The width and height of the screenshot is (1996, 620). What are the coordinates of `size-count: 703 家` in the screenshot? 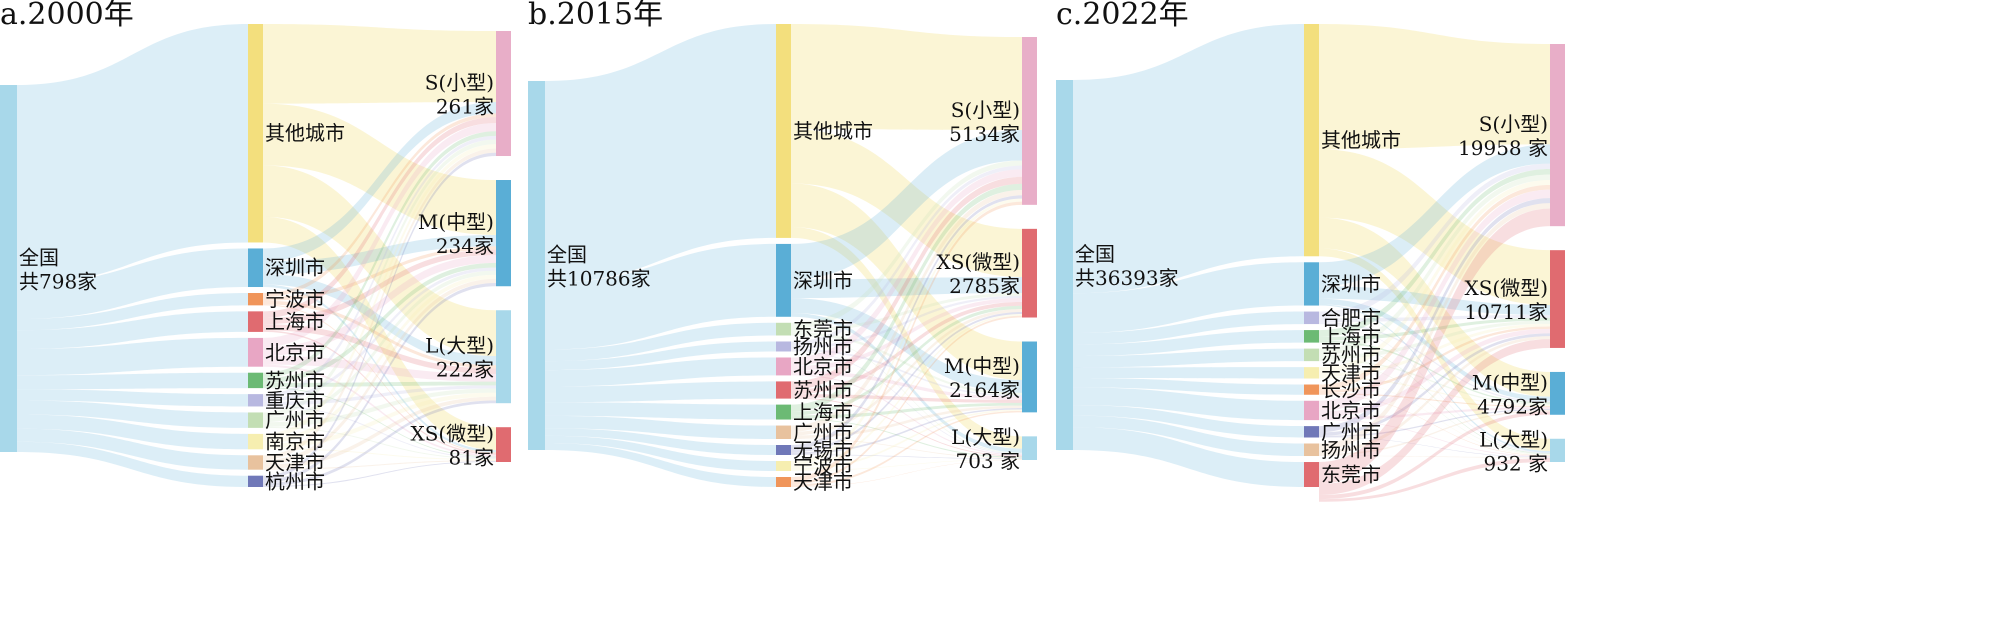 It's located at (987, 461).